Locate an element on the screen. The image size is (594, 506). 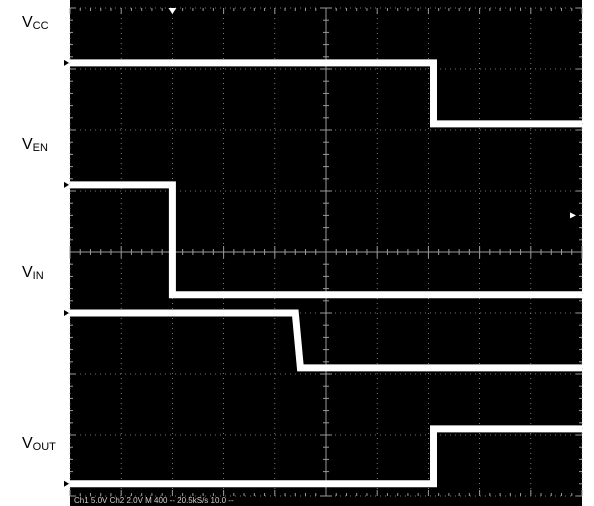
channel-label-ven: VEN is located at coordinates (35, 145).